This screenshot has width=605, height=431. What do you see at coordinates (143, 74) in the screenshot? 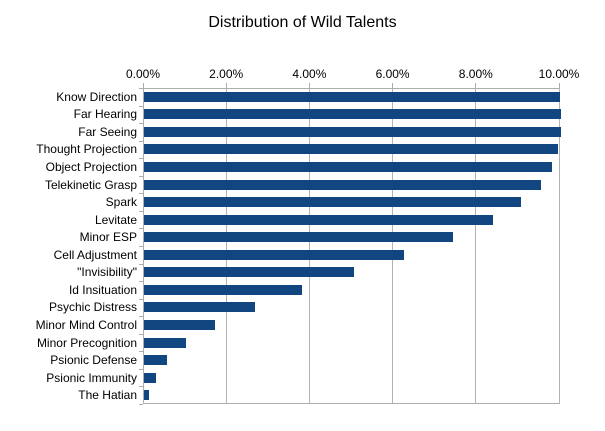
I see `x-axis-tick-label: 0.00%` at bounding box center [143, 74].